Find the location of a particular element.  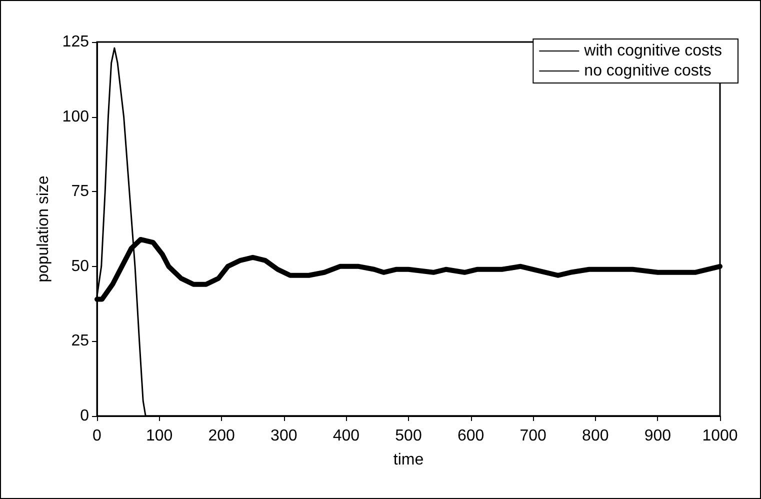

y-tick-label: 100 is located at coordinates (76, 117).